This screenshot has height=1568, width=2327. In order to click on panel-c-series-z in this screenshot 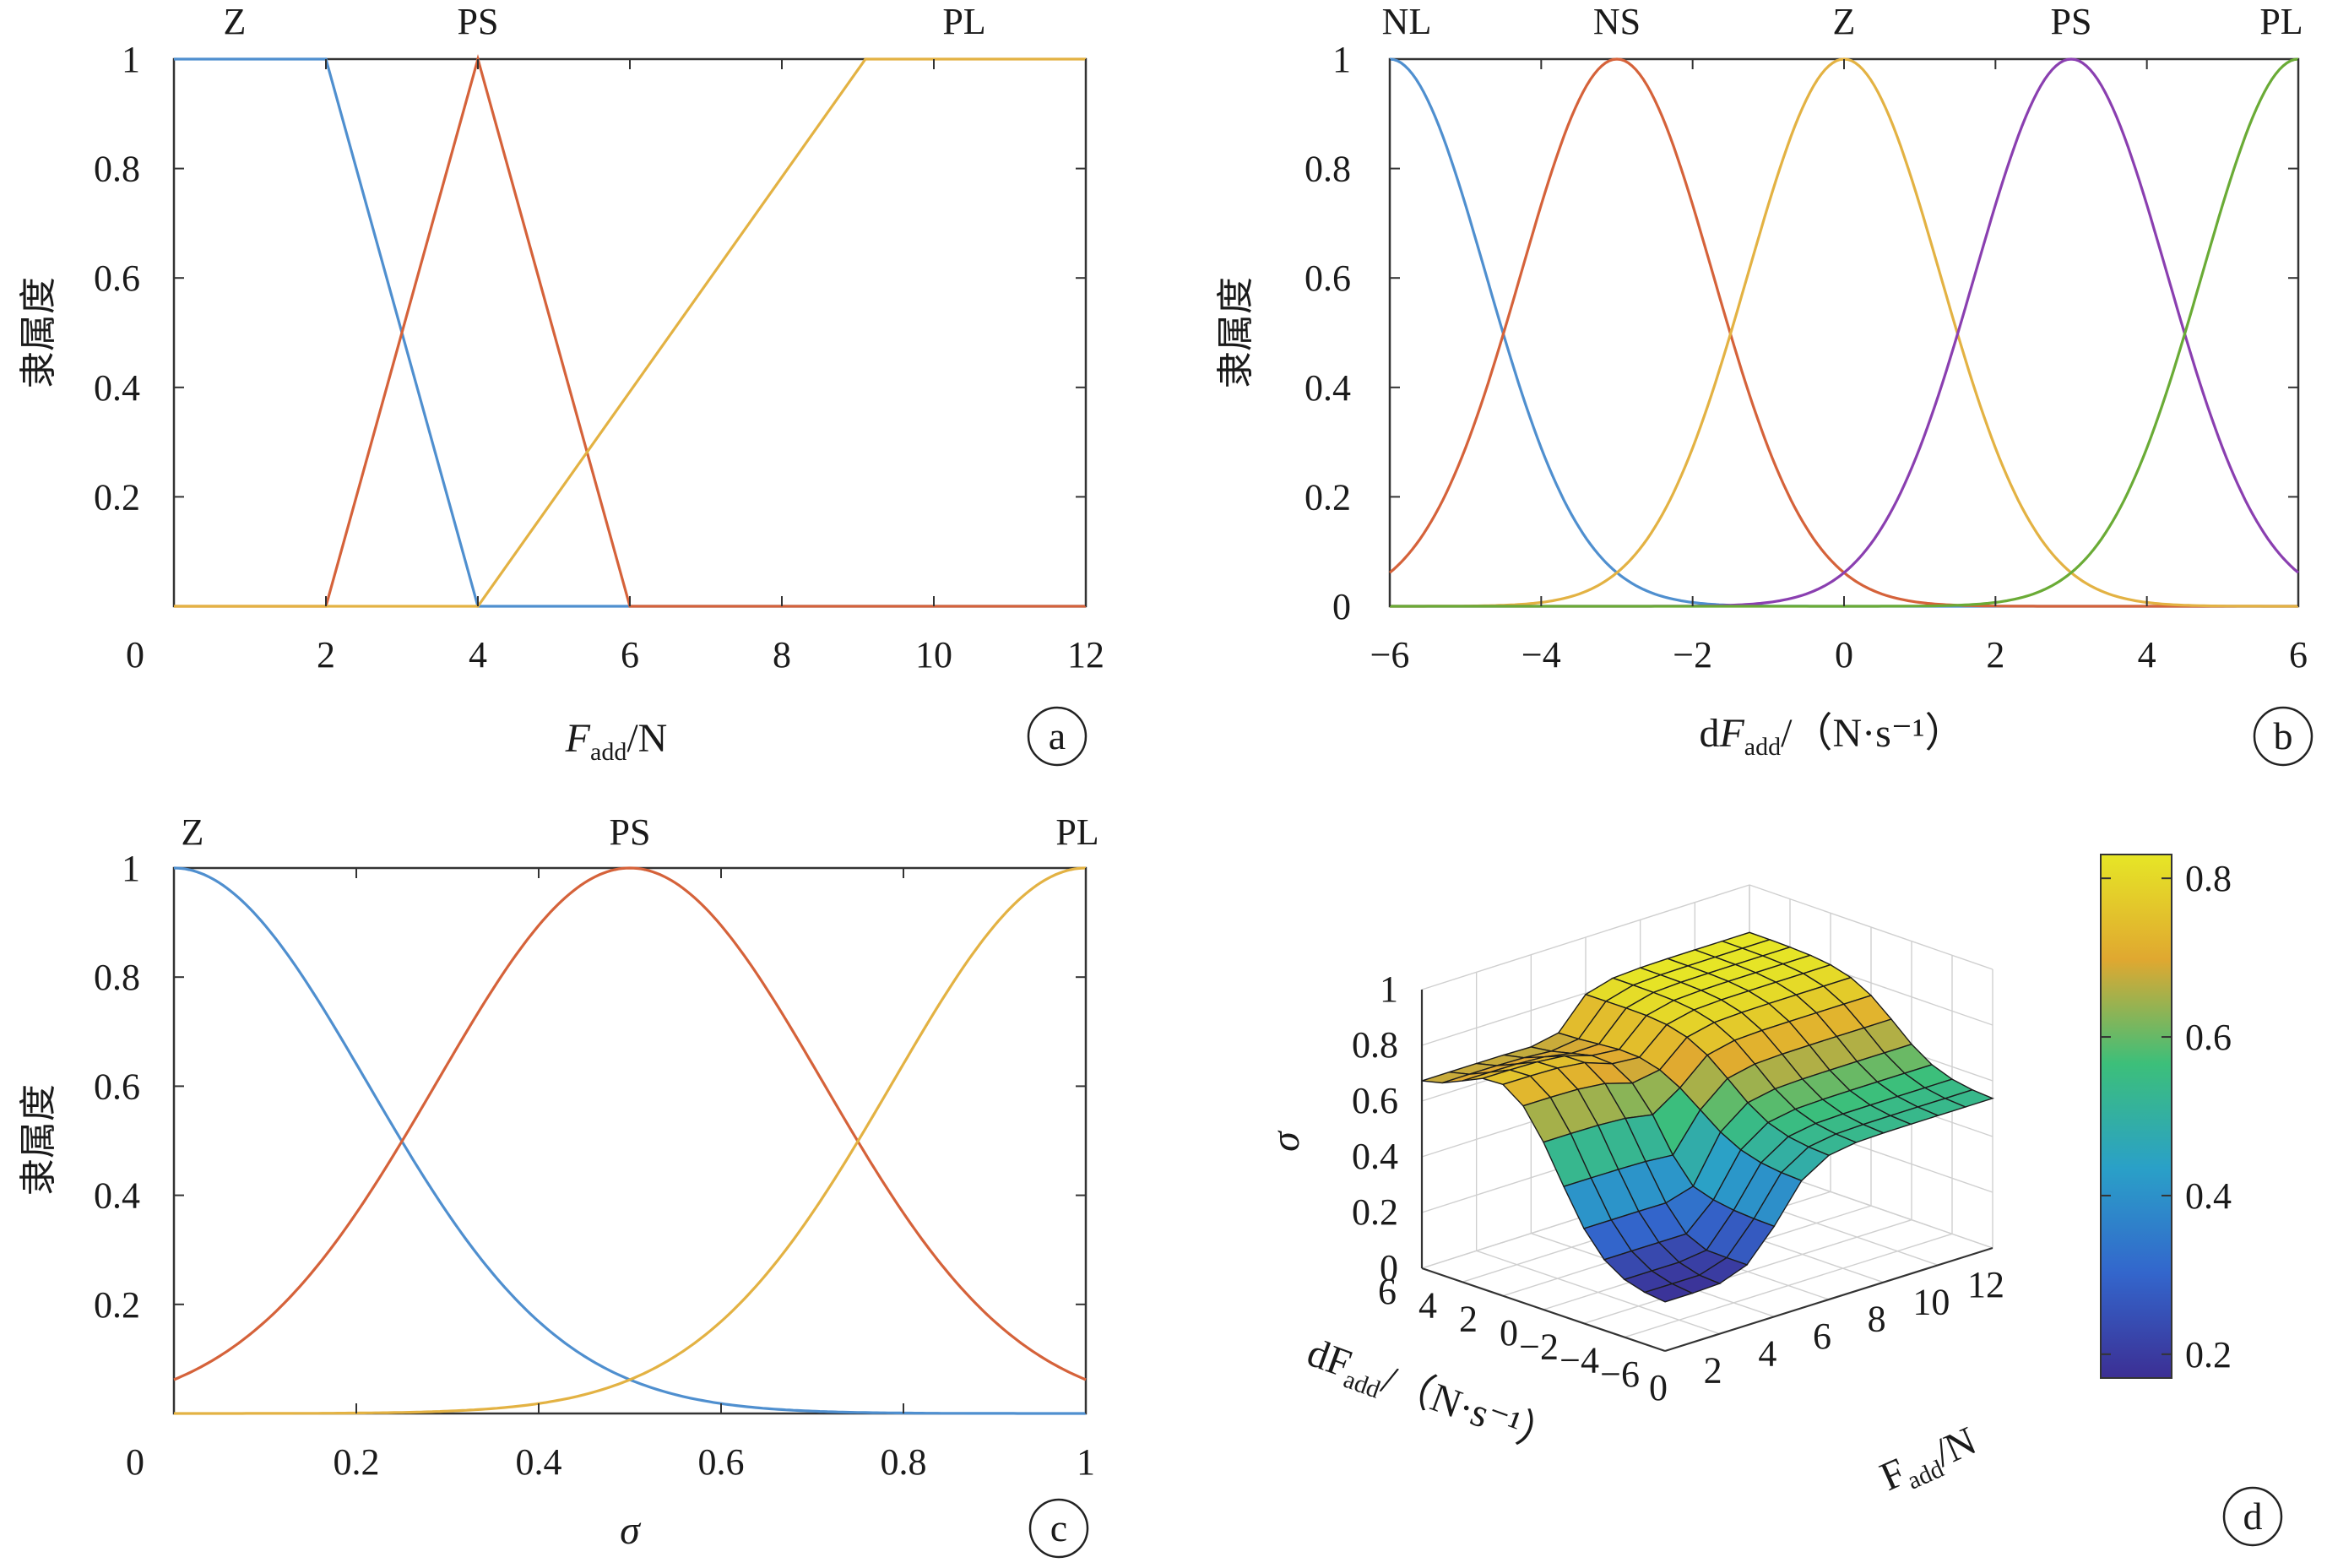, I will do `click(629, 1140)`.